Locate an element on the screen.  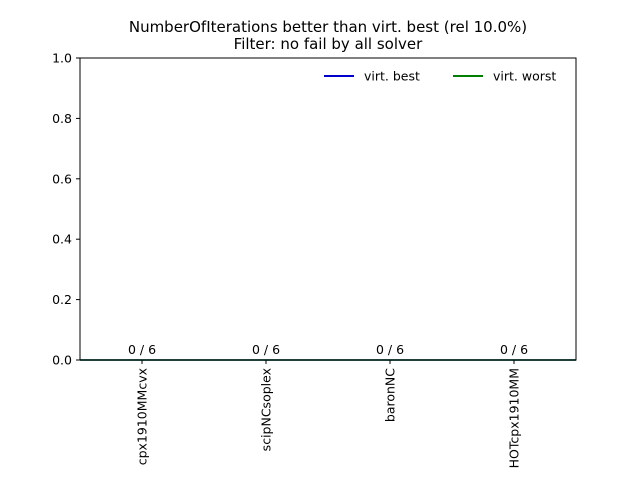
x-tick-label: baronNC is located at coordinates (390, 395).